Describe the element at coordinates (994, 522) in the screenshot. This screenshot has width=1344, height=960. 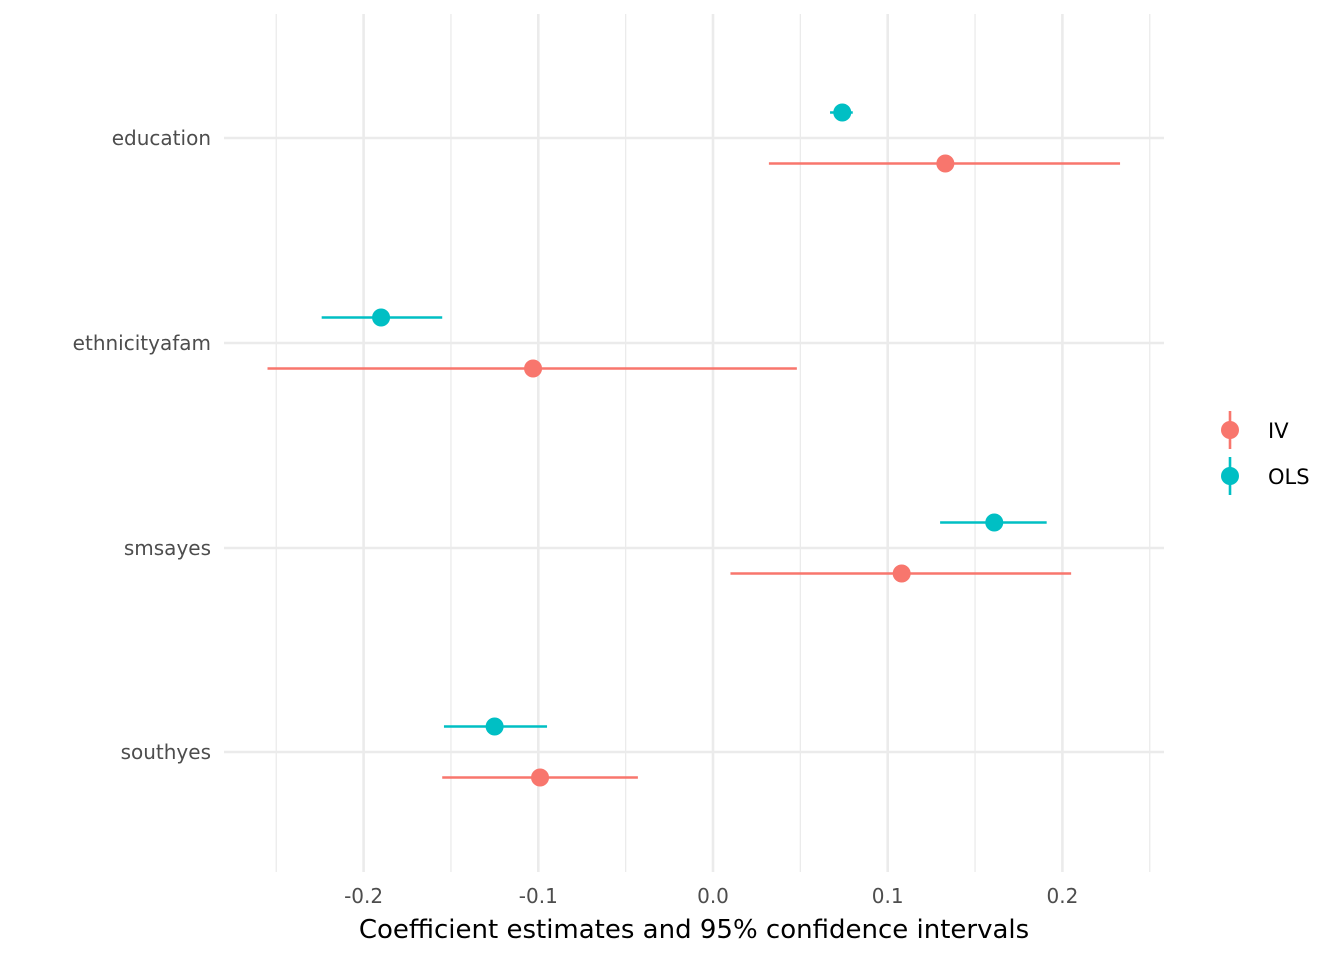
I see `estimate-point-ols-smsayes` at that location.